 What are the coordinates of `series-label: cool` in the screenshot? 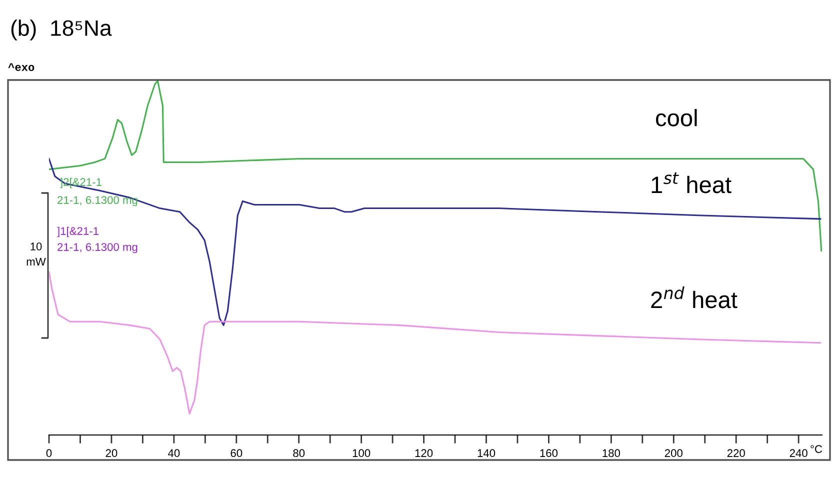 It's located at (676, 117).